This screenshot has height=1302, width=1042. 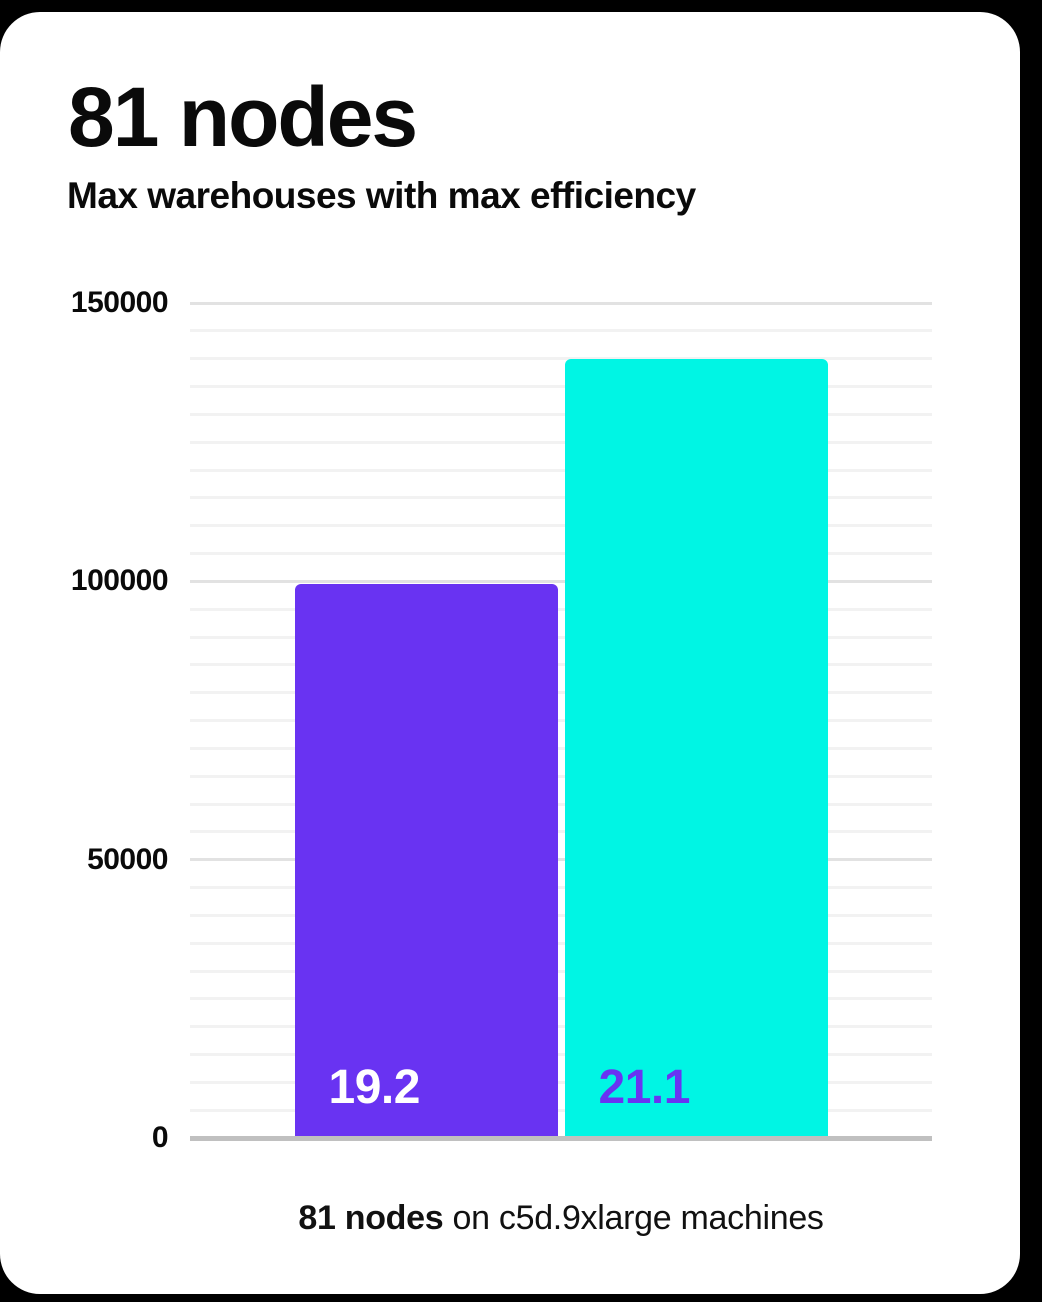 I want to click on bar-value-label: 19.2, so click(x=374, y=1087).